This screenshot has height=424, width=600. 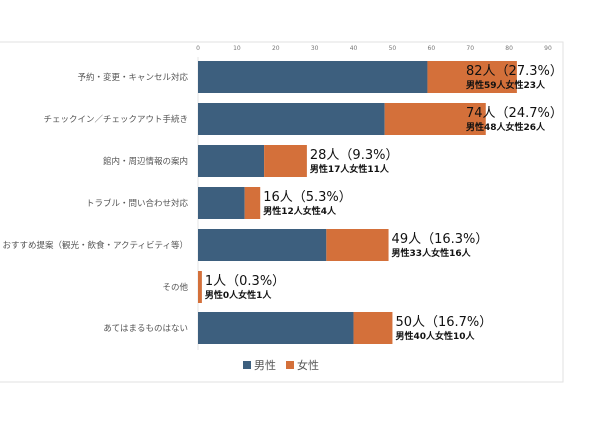 I want to click on data-sublabel: 男性12人女性4人, so click(x=300, y=211).